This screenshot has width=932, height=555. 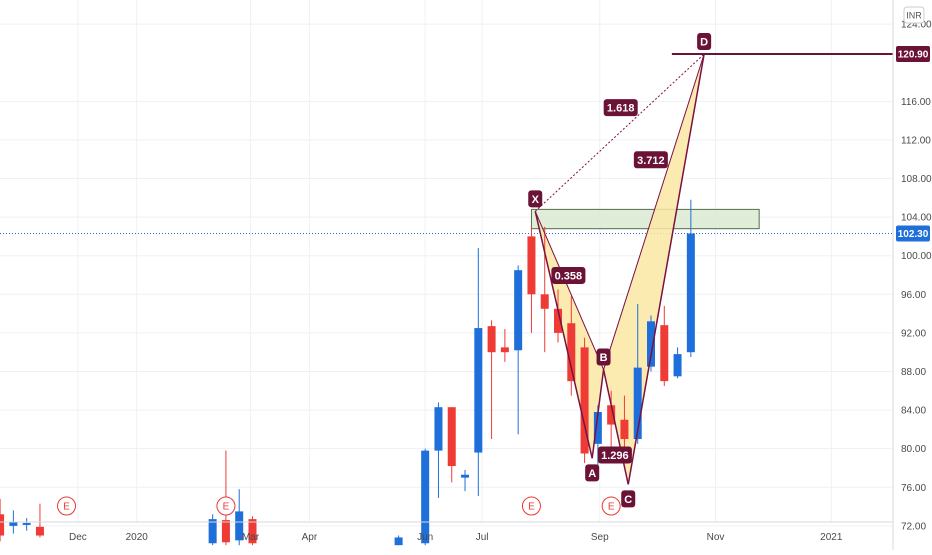 I want to click on price-tick-label: 92.00, so click(x=913, y=333).